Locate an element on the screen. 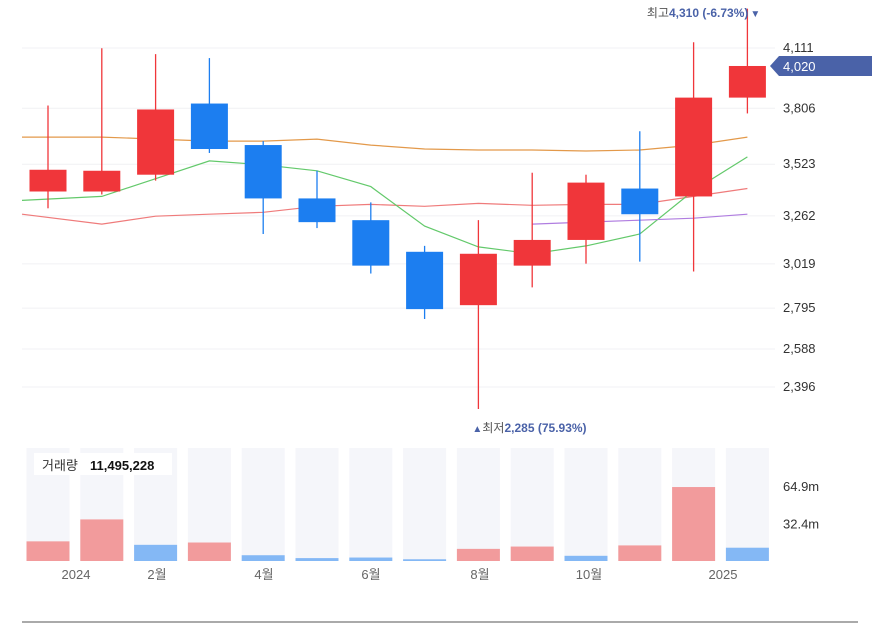 The height and width of the screenshot is (636, 880). volume-tick-label: 32.4m is located at coordinates (801, 524).